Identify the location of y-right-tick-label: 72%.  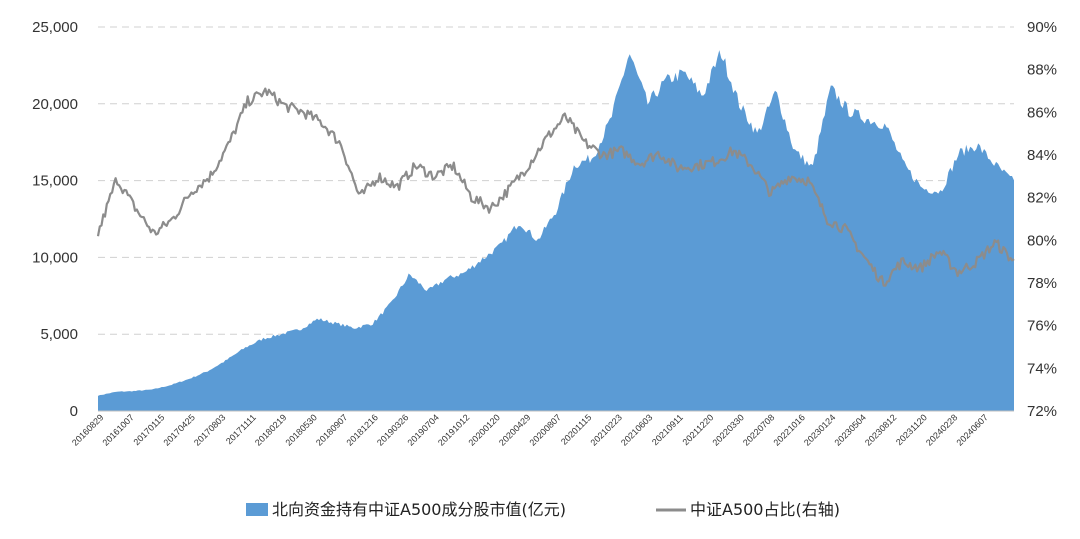
(1042, 411).